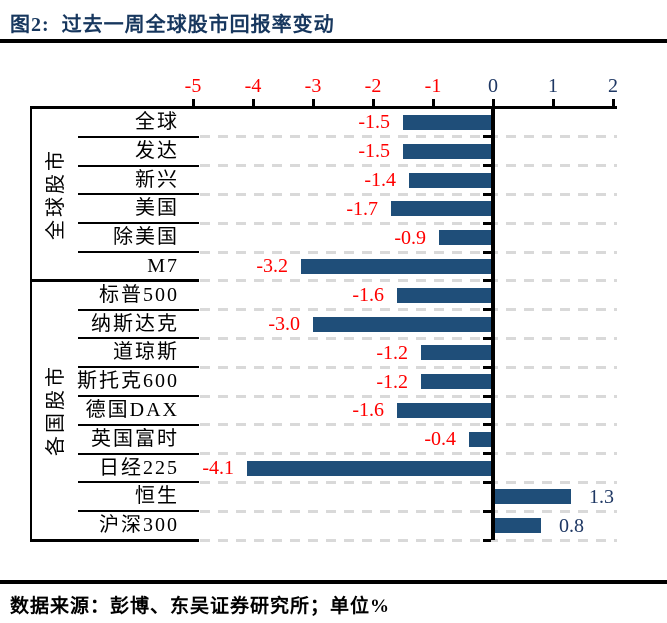  What do you see at coordinates (157, 121) in the screenshot?
I see `category-label: 全球` at bounding box center [157, 121].